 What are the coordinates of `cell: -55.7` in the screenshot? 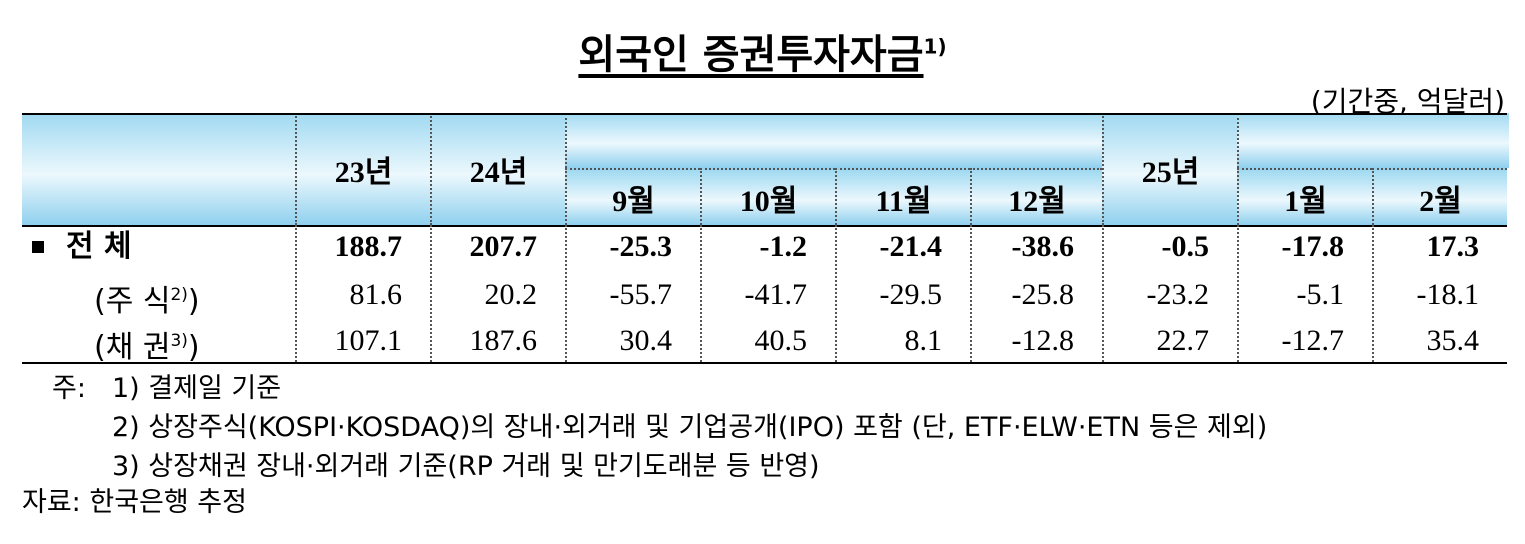 It's located at (641, 294).